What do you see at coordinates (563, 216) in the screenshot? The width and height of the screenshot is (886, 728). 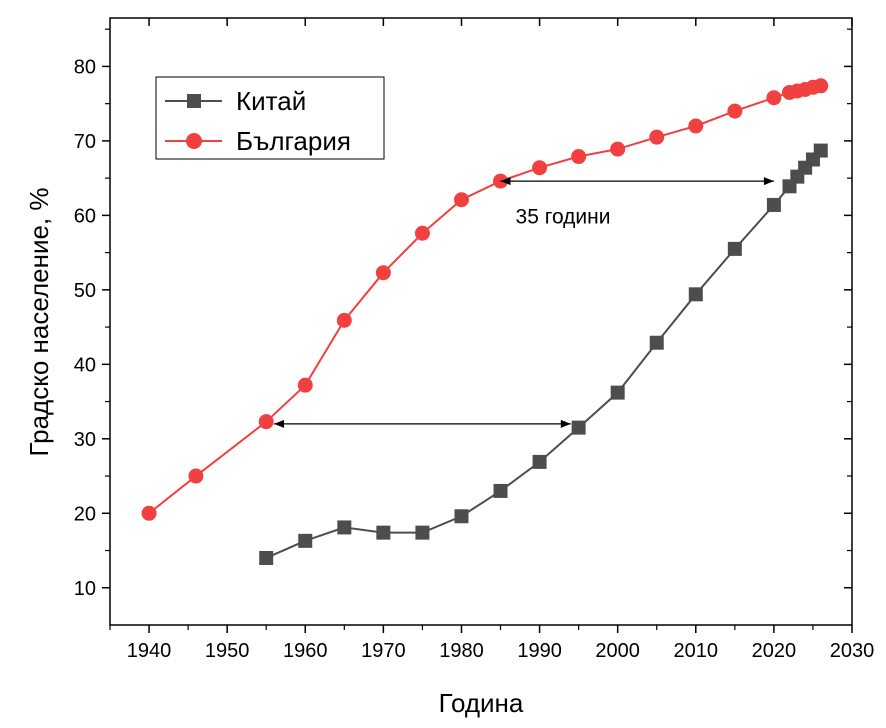 I see `annotation-label: 35 години` at bounding box center [563, 216].